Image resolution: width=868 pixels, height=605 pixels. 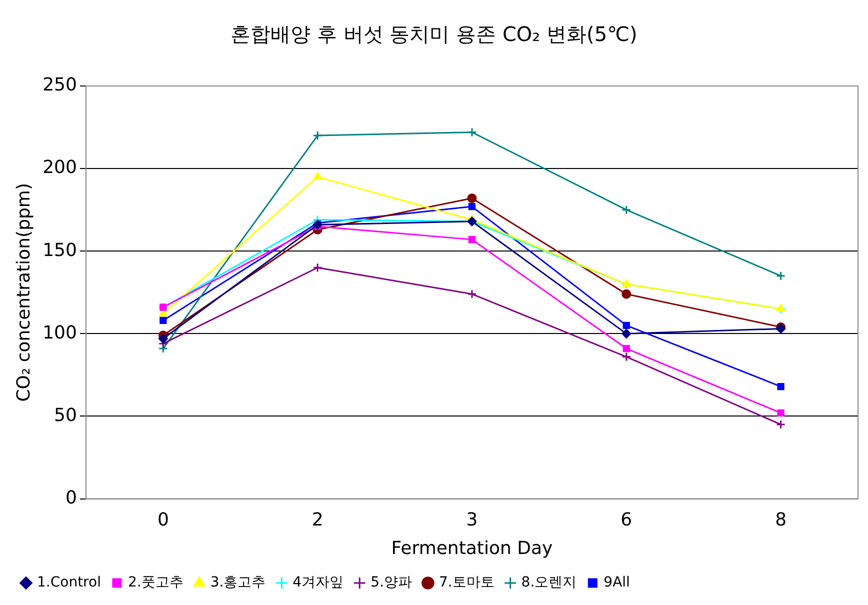 What do you see at coordinates (59, 85) in the screenshot?
I see `y-tick-label: 250` at bounding box center [59, 85].